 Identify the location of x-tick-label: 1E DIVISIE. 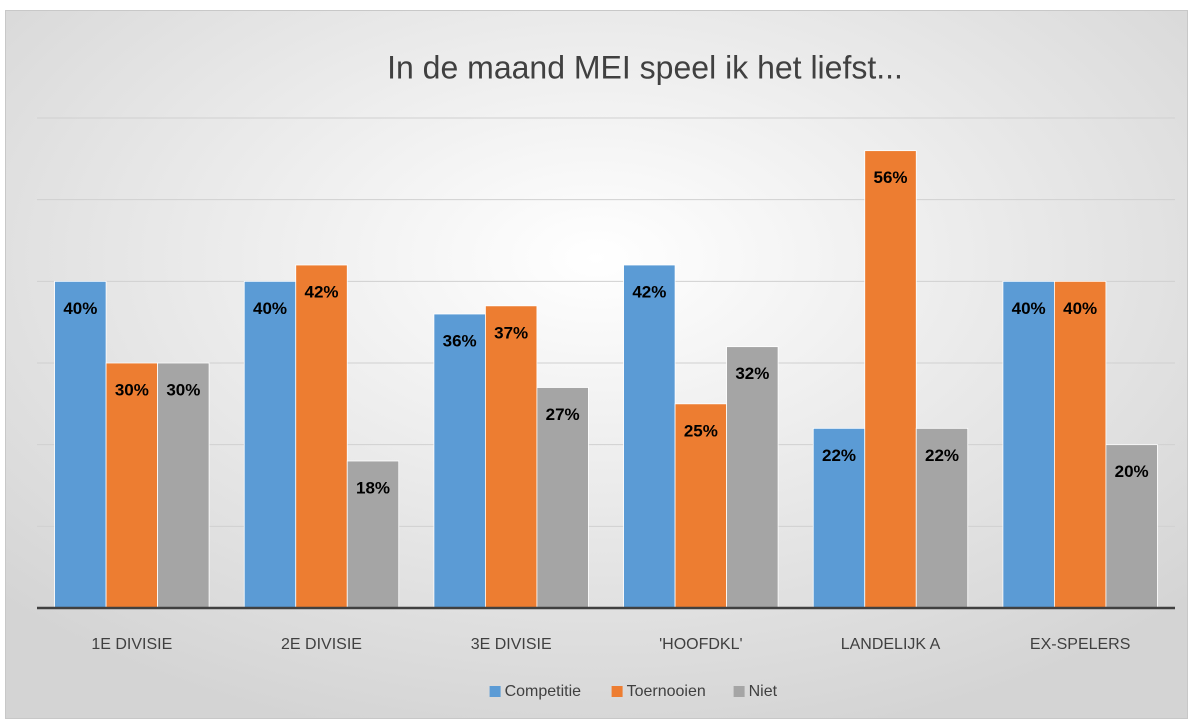
(131, 644).